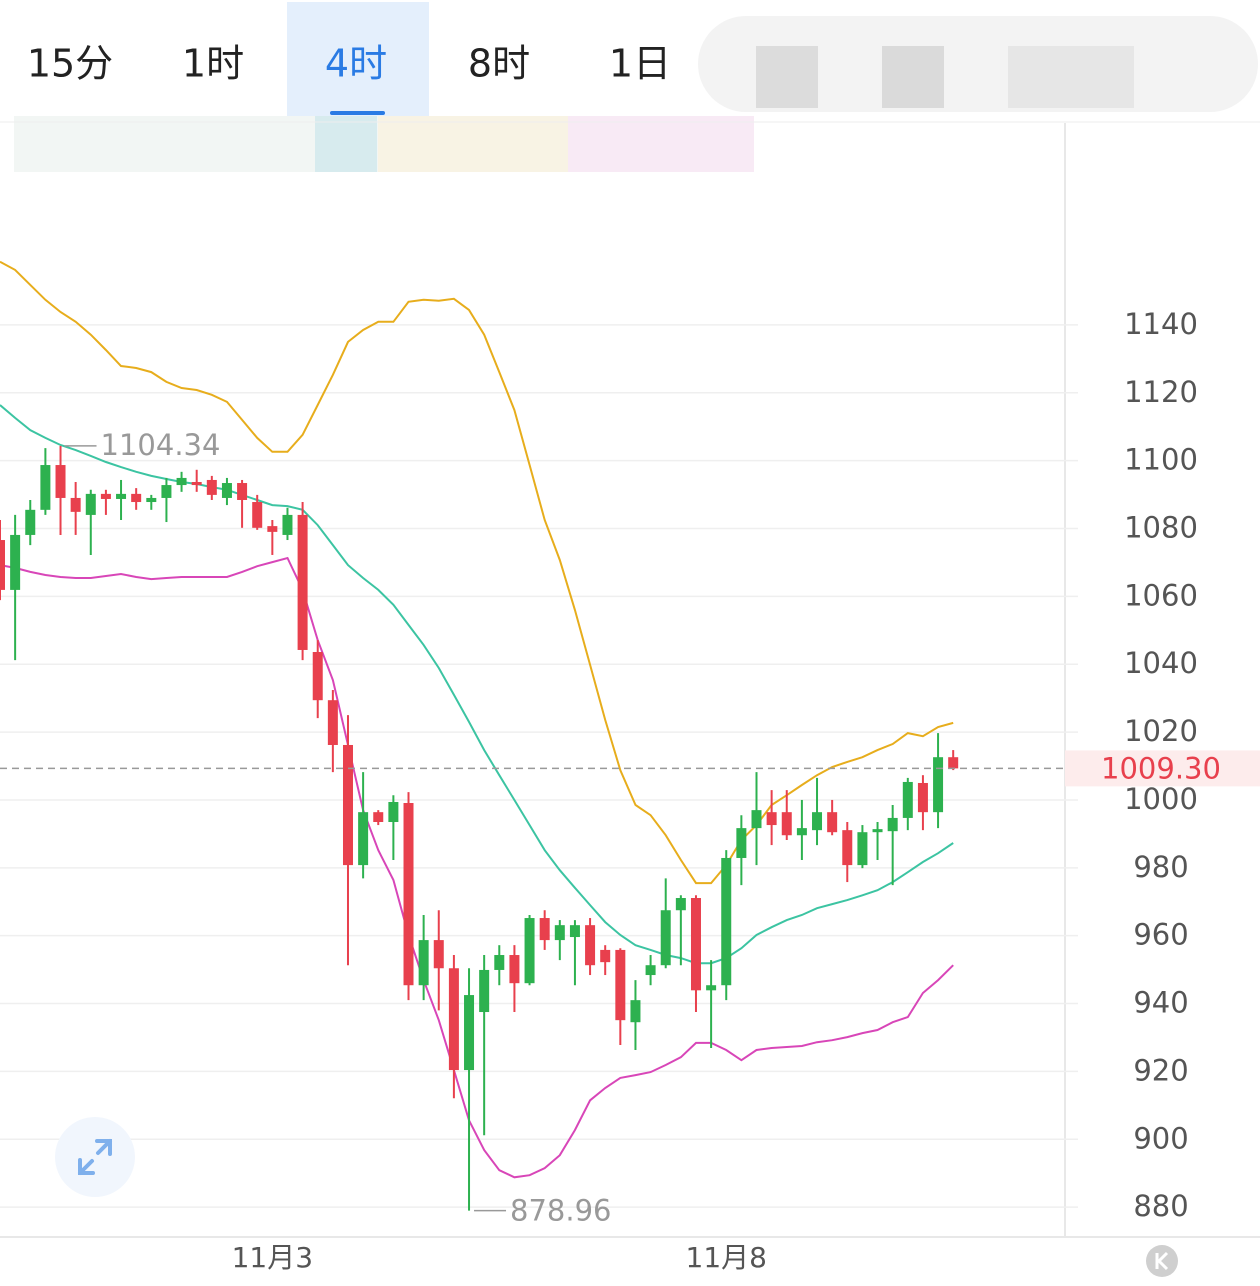 Image resolution: width=1260 pixels, height=1286 pixels. What do you see at coordinates (1161, 527) in the screenshot?
I see `y-tick-label: 1080` at bounding box center [1161, 527].